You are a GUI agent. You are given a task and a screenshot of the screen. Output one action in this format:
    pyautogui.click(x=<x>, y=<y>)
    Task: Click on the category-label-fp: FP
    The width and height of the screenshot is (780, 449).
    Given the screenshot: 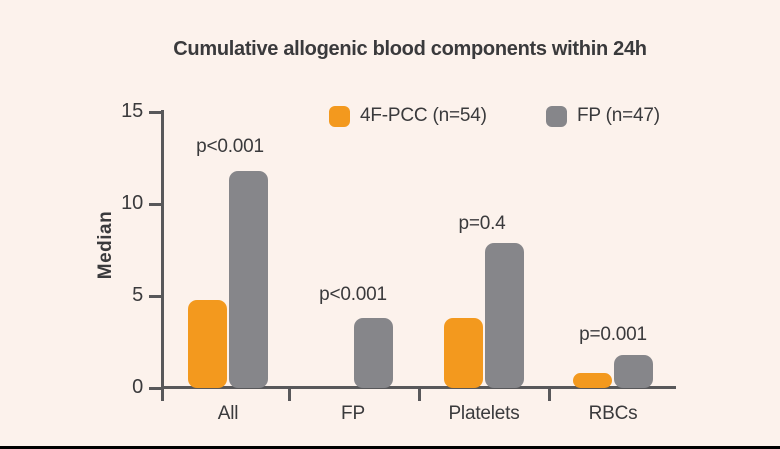 What is the action you would take?
    pyautogui.click(x=353, y=413)
    